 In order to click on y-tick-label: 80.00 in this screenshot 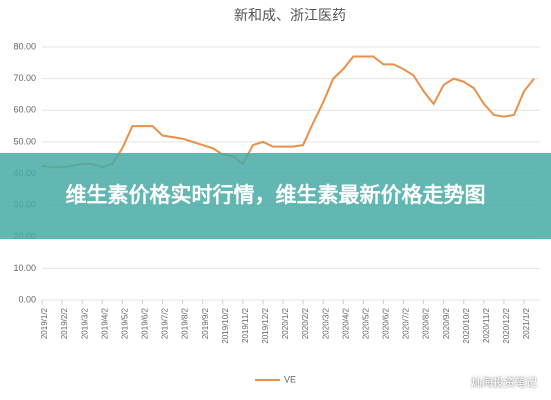, I will do `click(24, 46)`.